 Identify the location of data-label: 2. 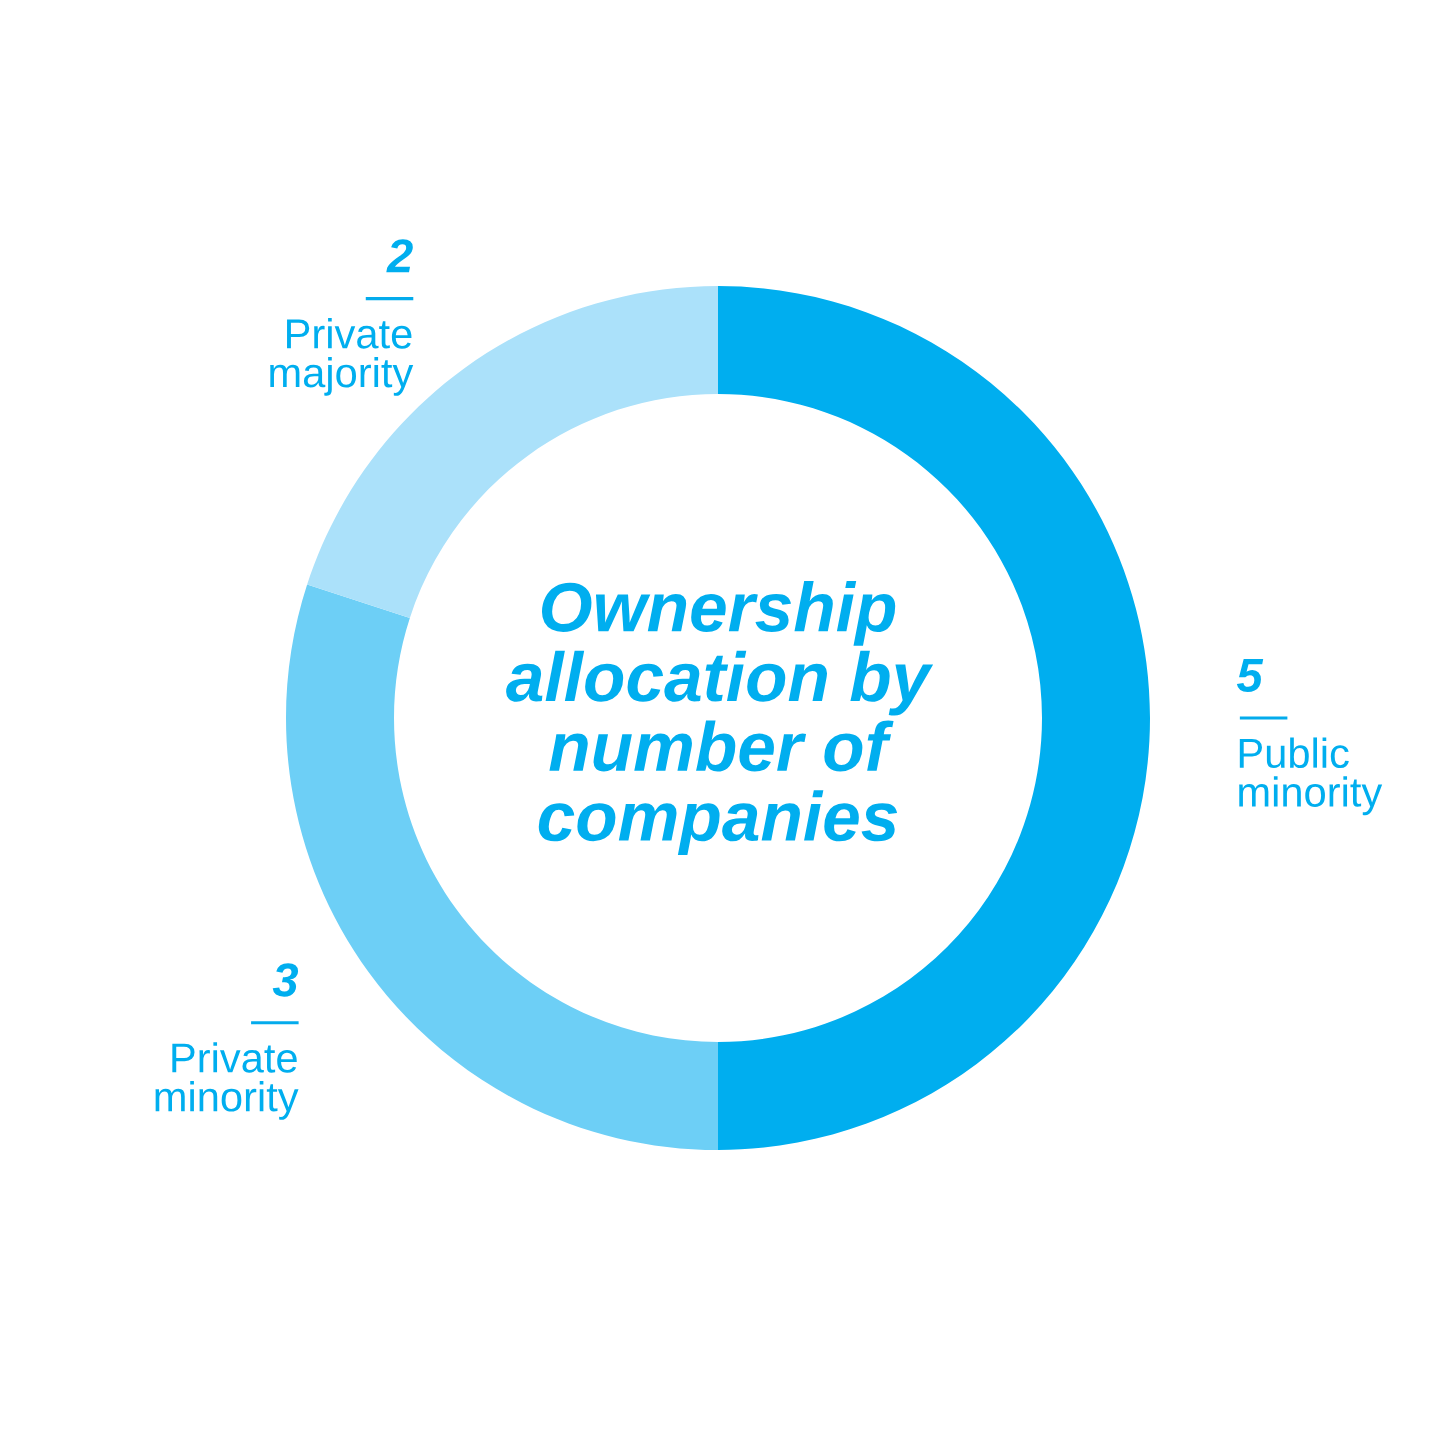
(399, 256).